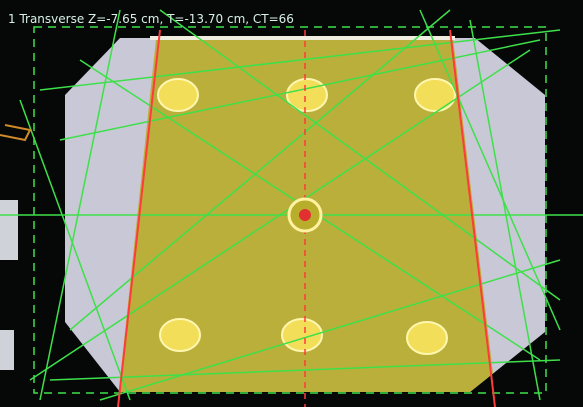 The width and height of the screenshot is (583, 407). What do you see at coordinates (16, 133) in the screenshot?
I see `marker` at bounding box center [16, 133].